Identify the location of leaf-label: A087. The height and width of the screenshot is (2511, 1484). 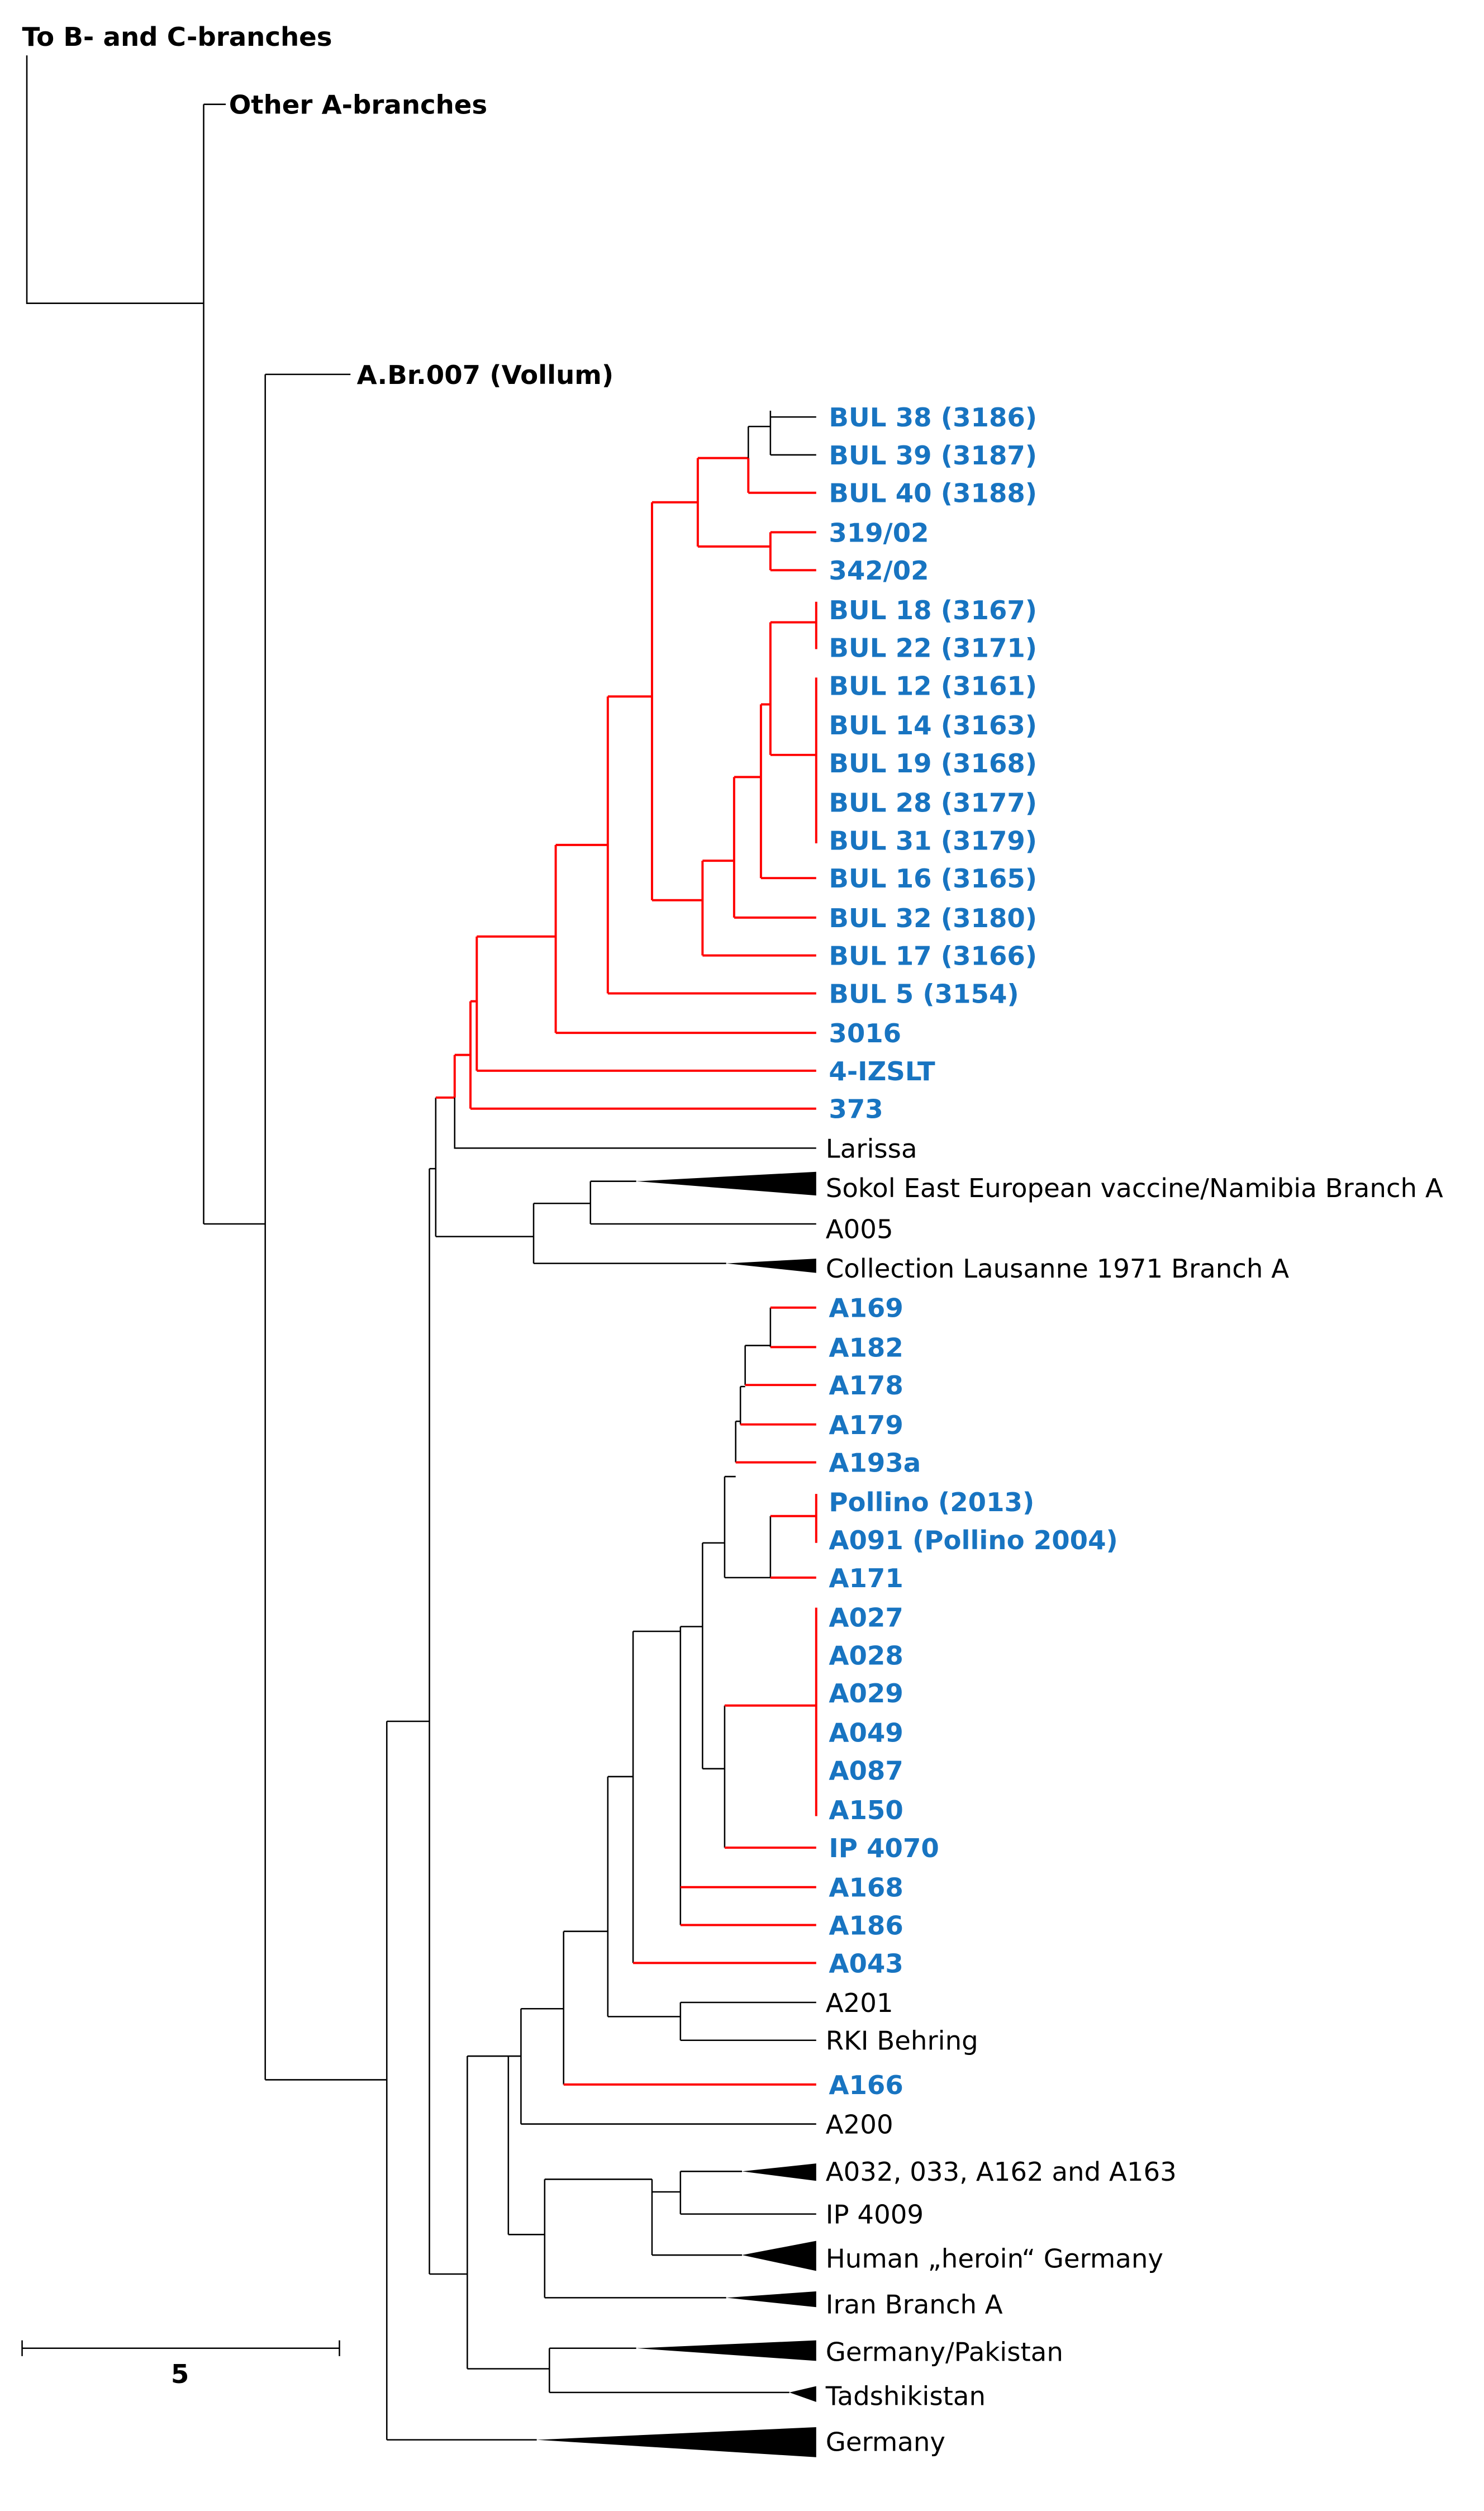
(866, 1771).